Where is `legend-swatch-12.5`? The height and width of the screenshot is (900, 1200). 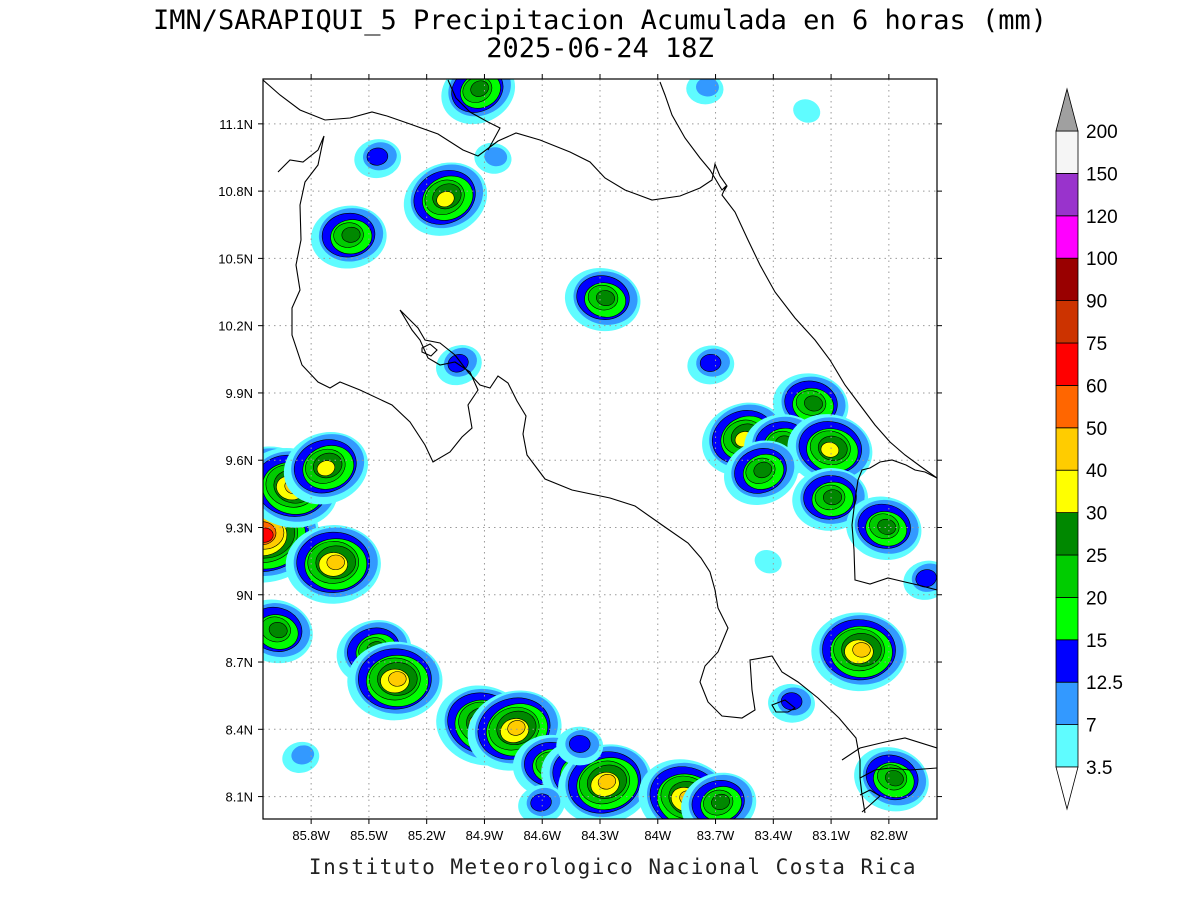 legend-swatch-12.5 is located at coordinates (1067, 661).